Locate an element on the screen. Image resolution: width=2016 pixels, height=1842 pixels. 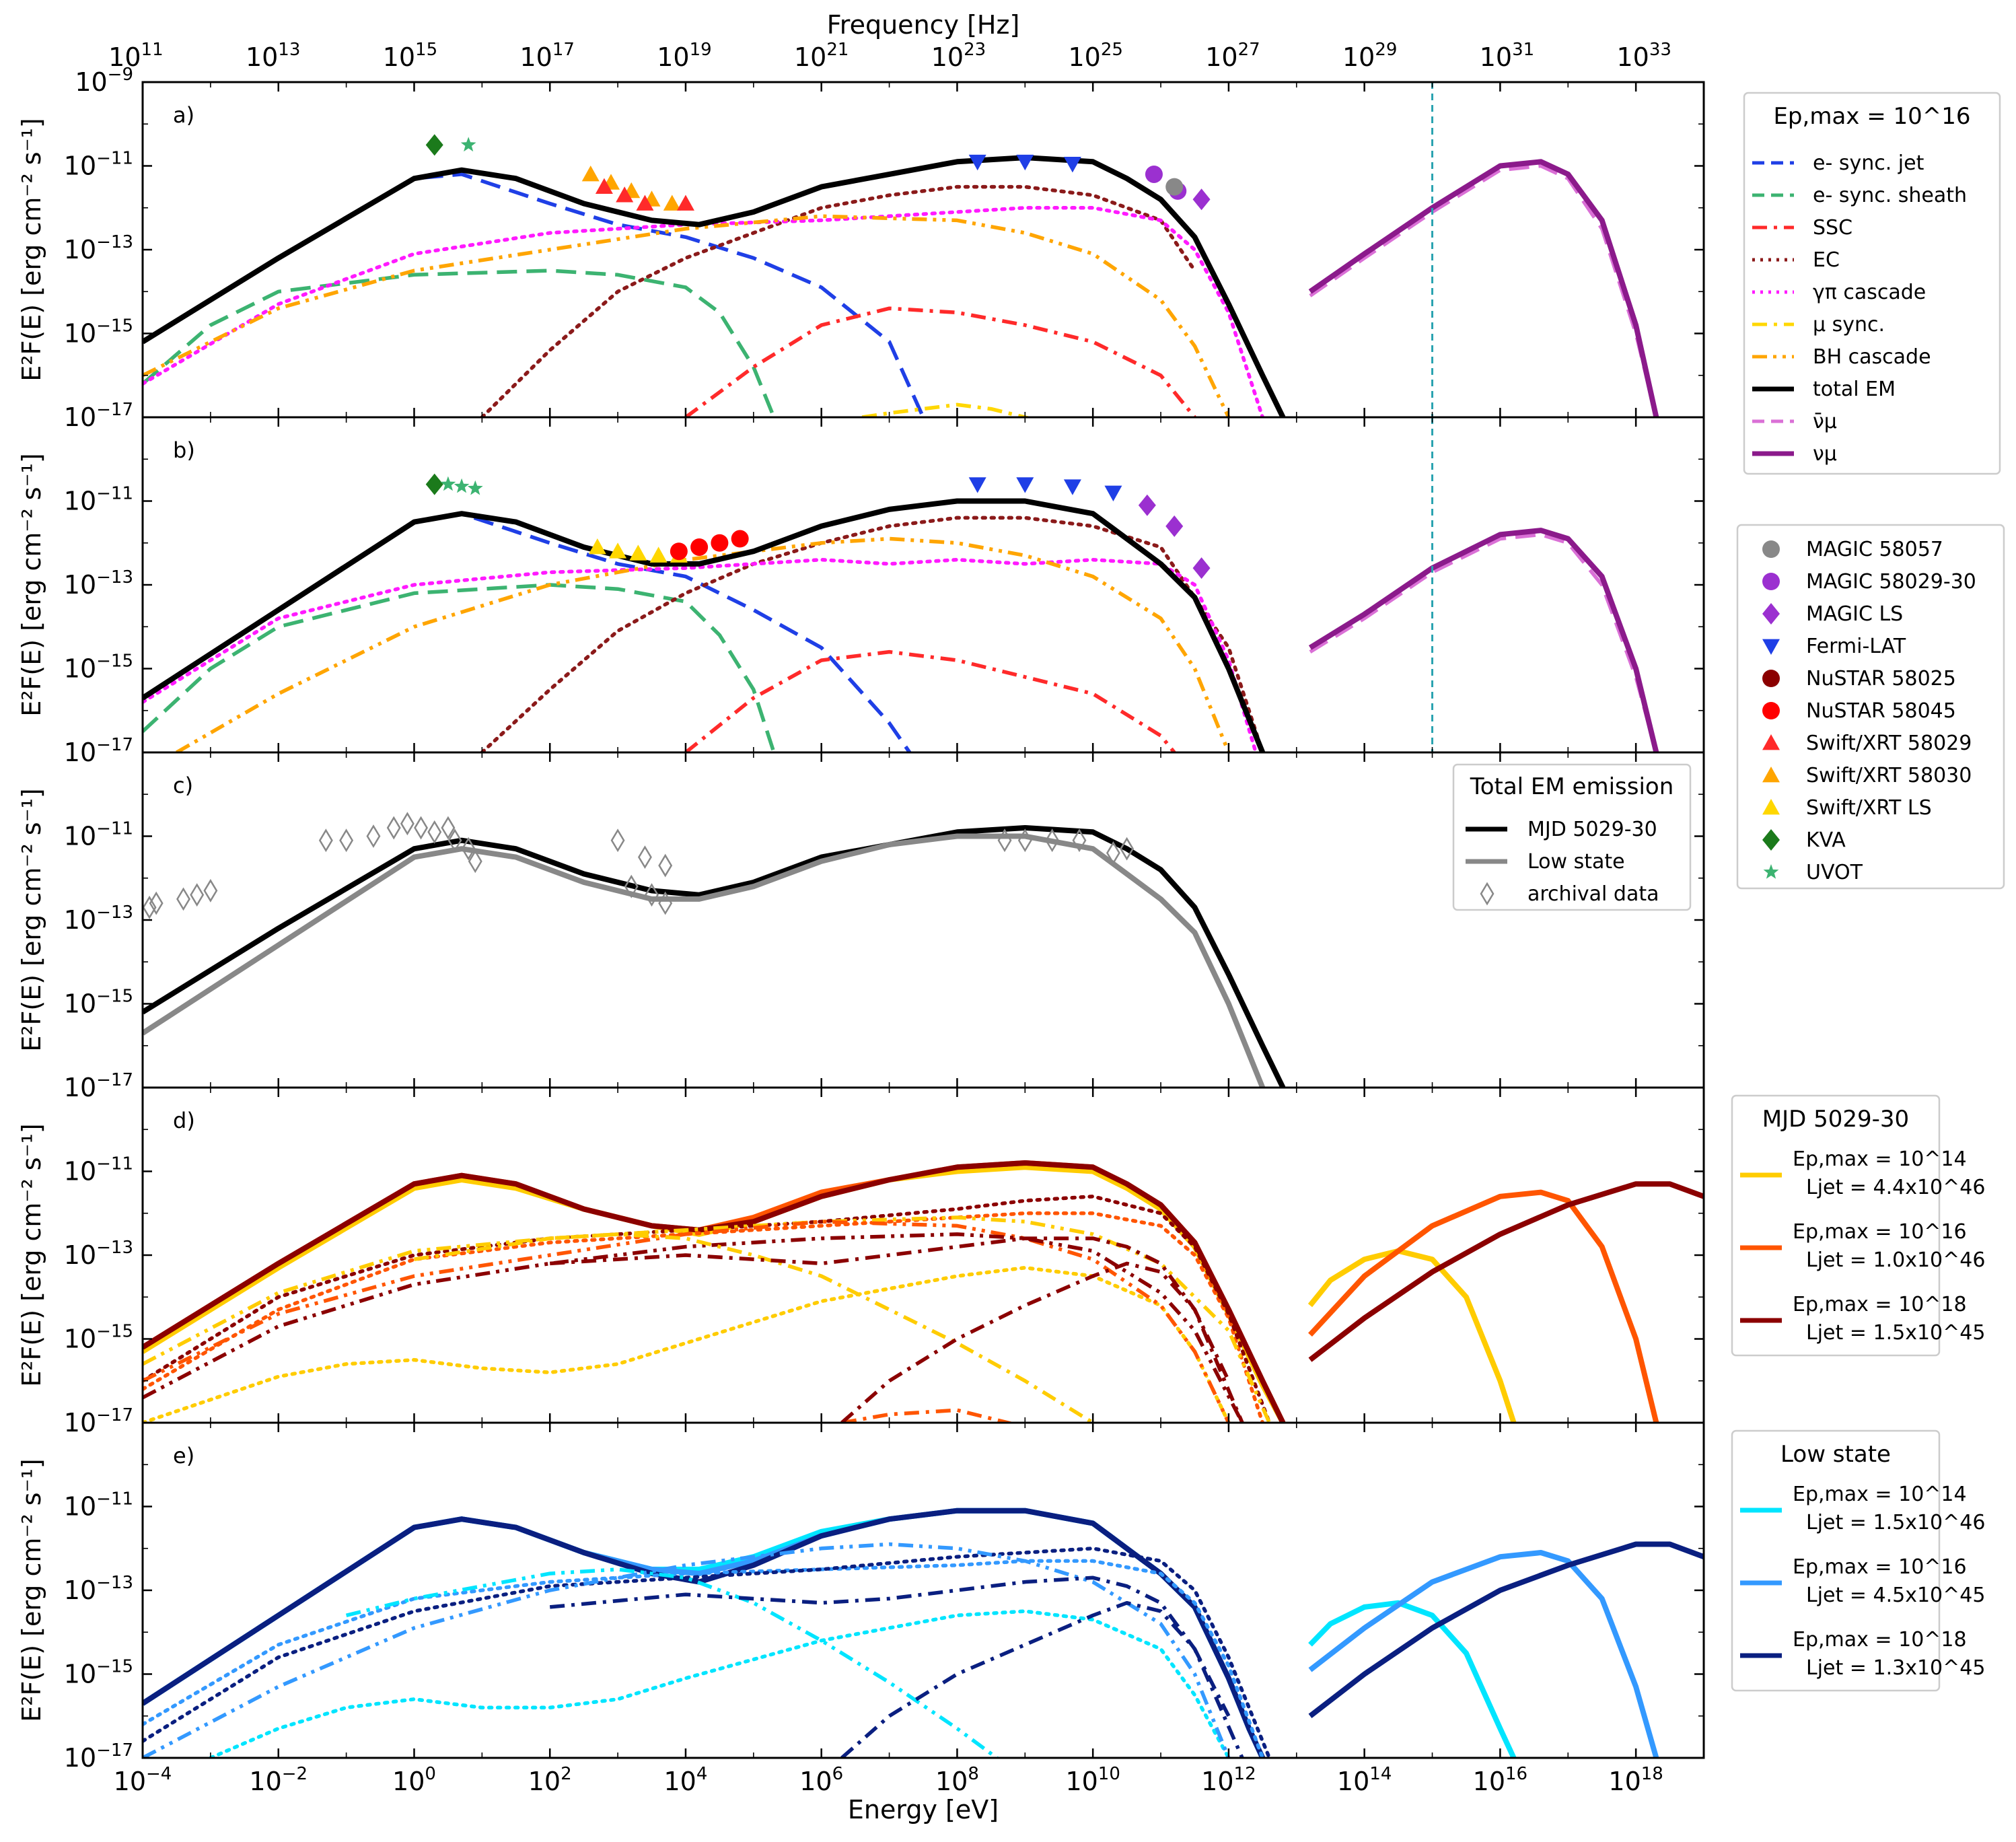
legend-label: Fermi-LAT is located at coordinates (1856, 646).